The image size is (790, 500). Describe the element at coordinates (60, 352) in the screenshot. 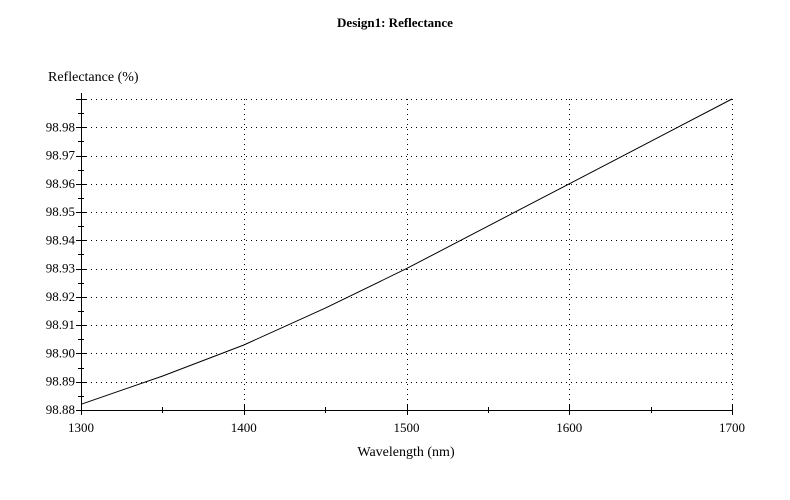

I see `y-tick-label: 98.90` at that location.